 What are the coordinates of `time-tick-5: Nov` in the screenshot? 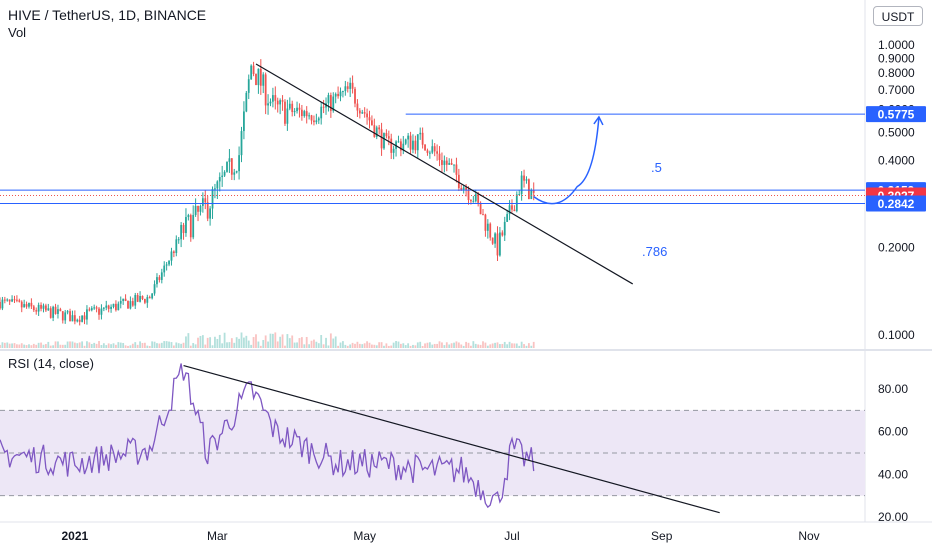 It's located at (808, 536).